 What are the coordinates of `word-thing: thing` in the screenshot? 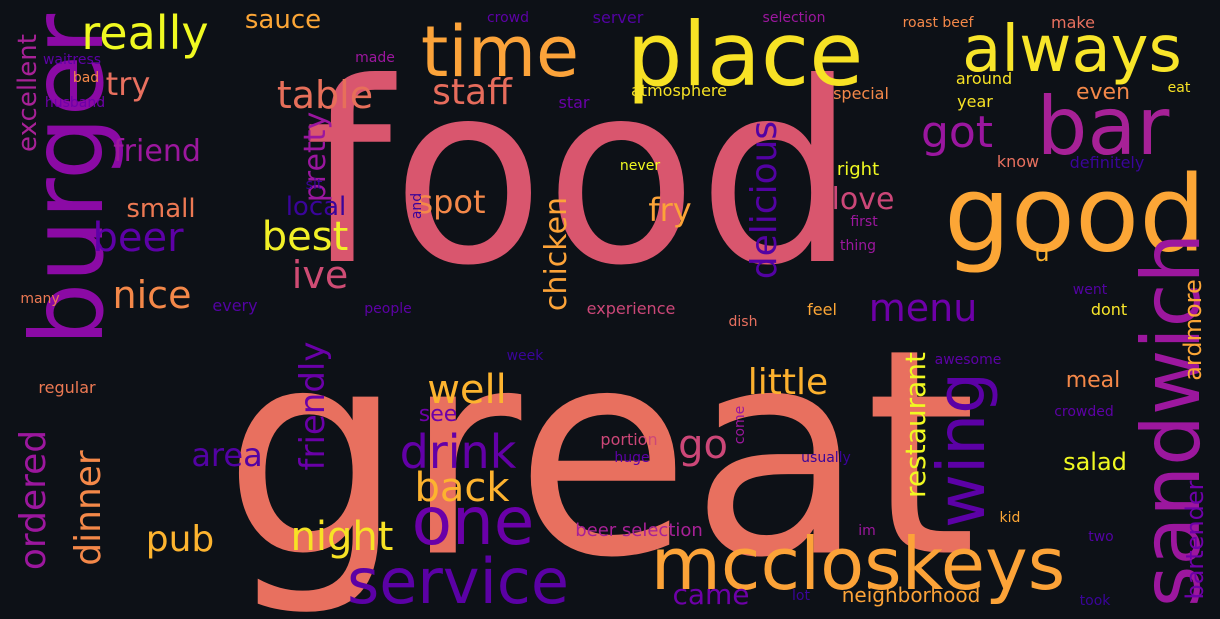 It's located at (858, 246).